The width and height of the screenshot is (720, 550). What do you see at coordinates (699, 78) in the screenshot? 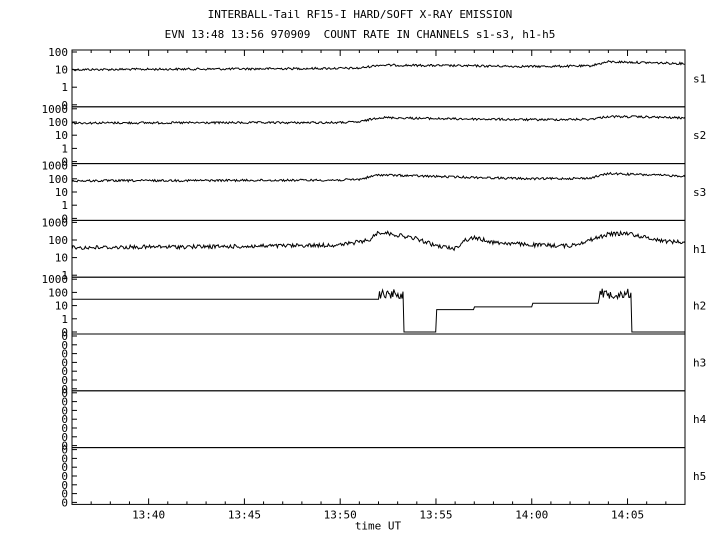
I see `panel-label-s1: s1` at bounding box center [699, 78].